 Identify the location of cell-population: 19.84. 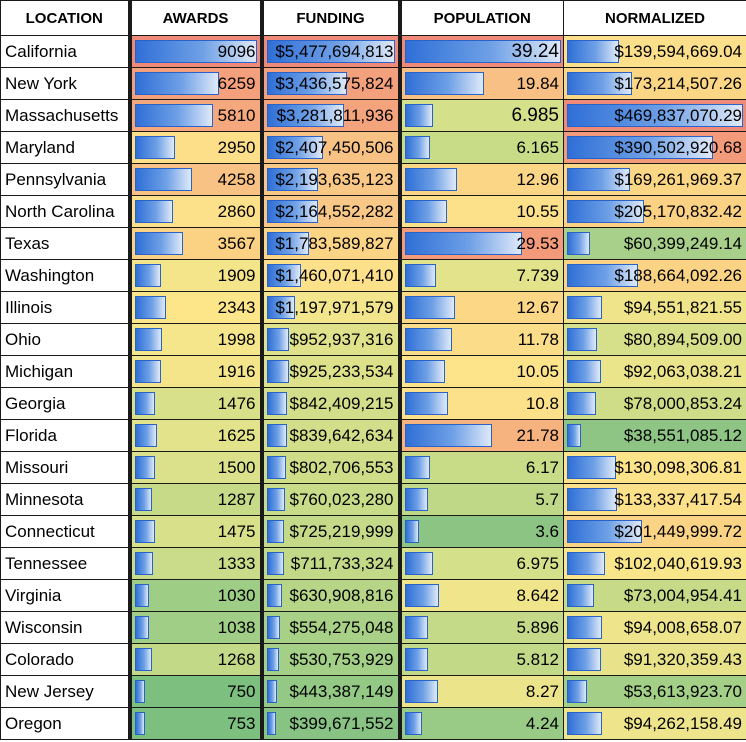
(481, 83).